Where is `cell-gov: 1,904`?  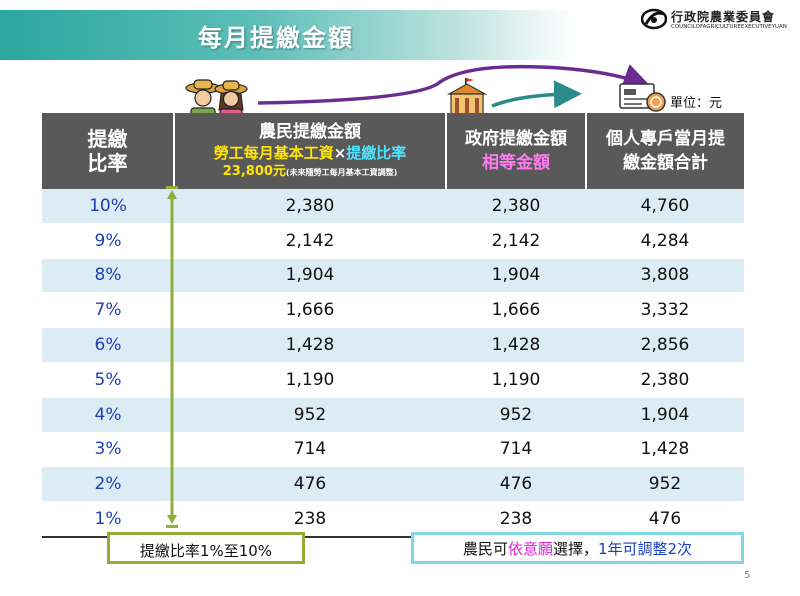 cell-gov: 1,904 is located at coordinates (516, 276).